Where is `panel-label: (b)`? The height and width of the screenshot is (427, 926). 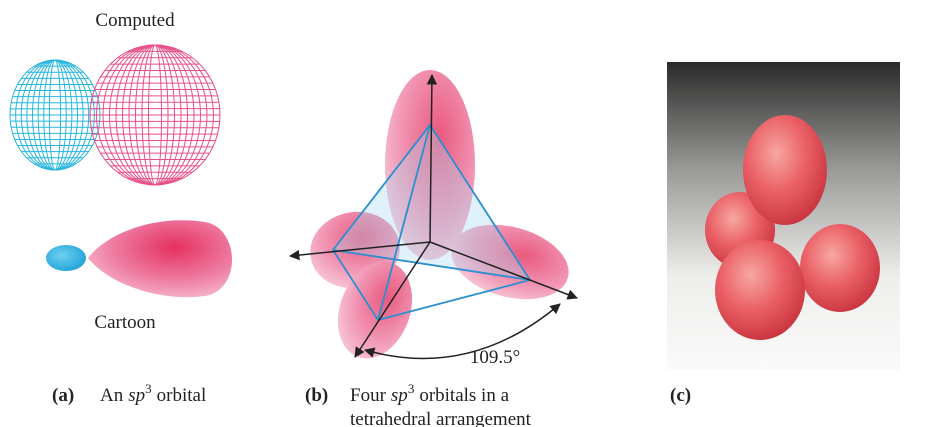 panel-label: (b) is located at coordinates (316, 395).